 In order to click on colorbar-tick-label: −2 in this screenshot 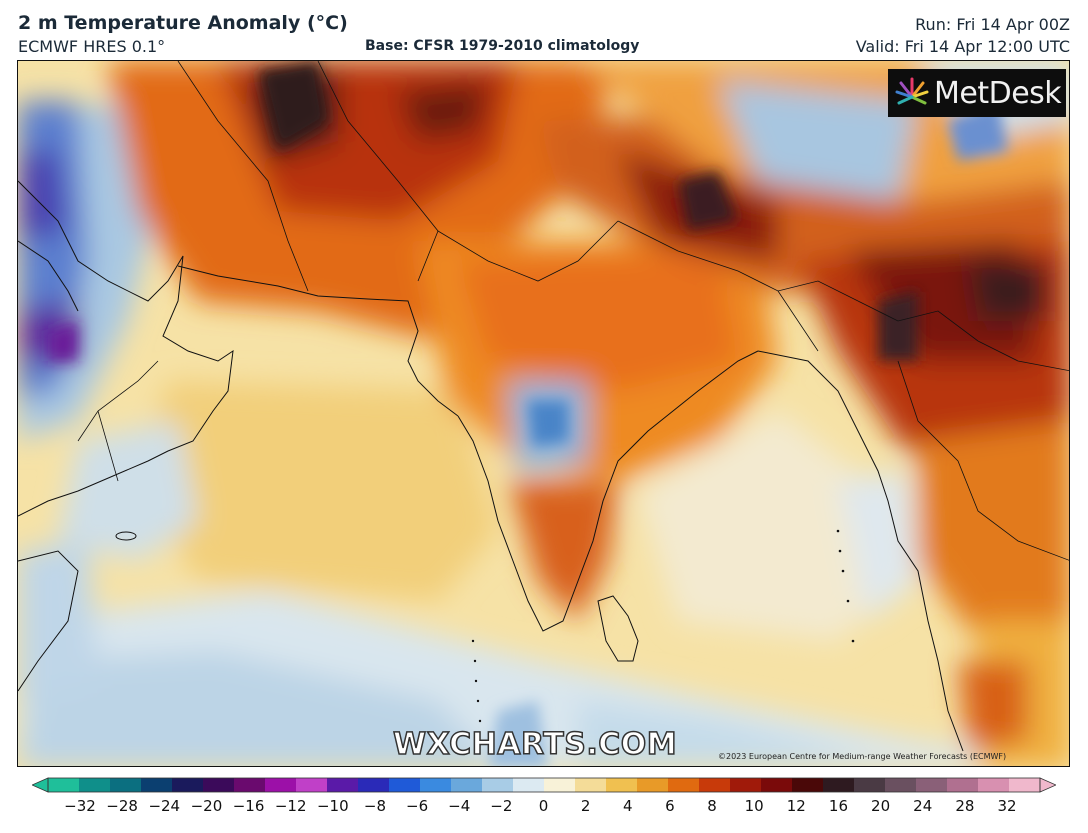, I will do `click(501, 806)`.